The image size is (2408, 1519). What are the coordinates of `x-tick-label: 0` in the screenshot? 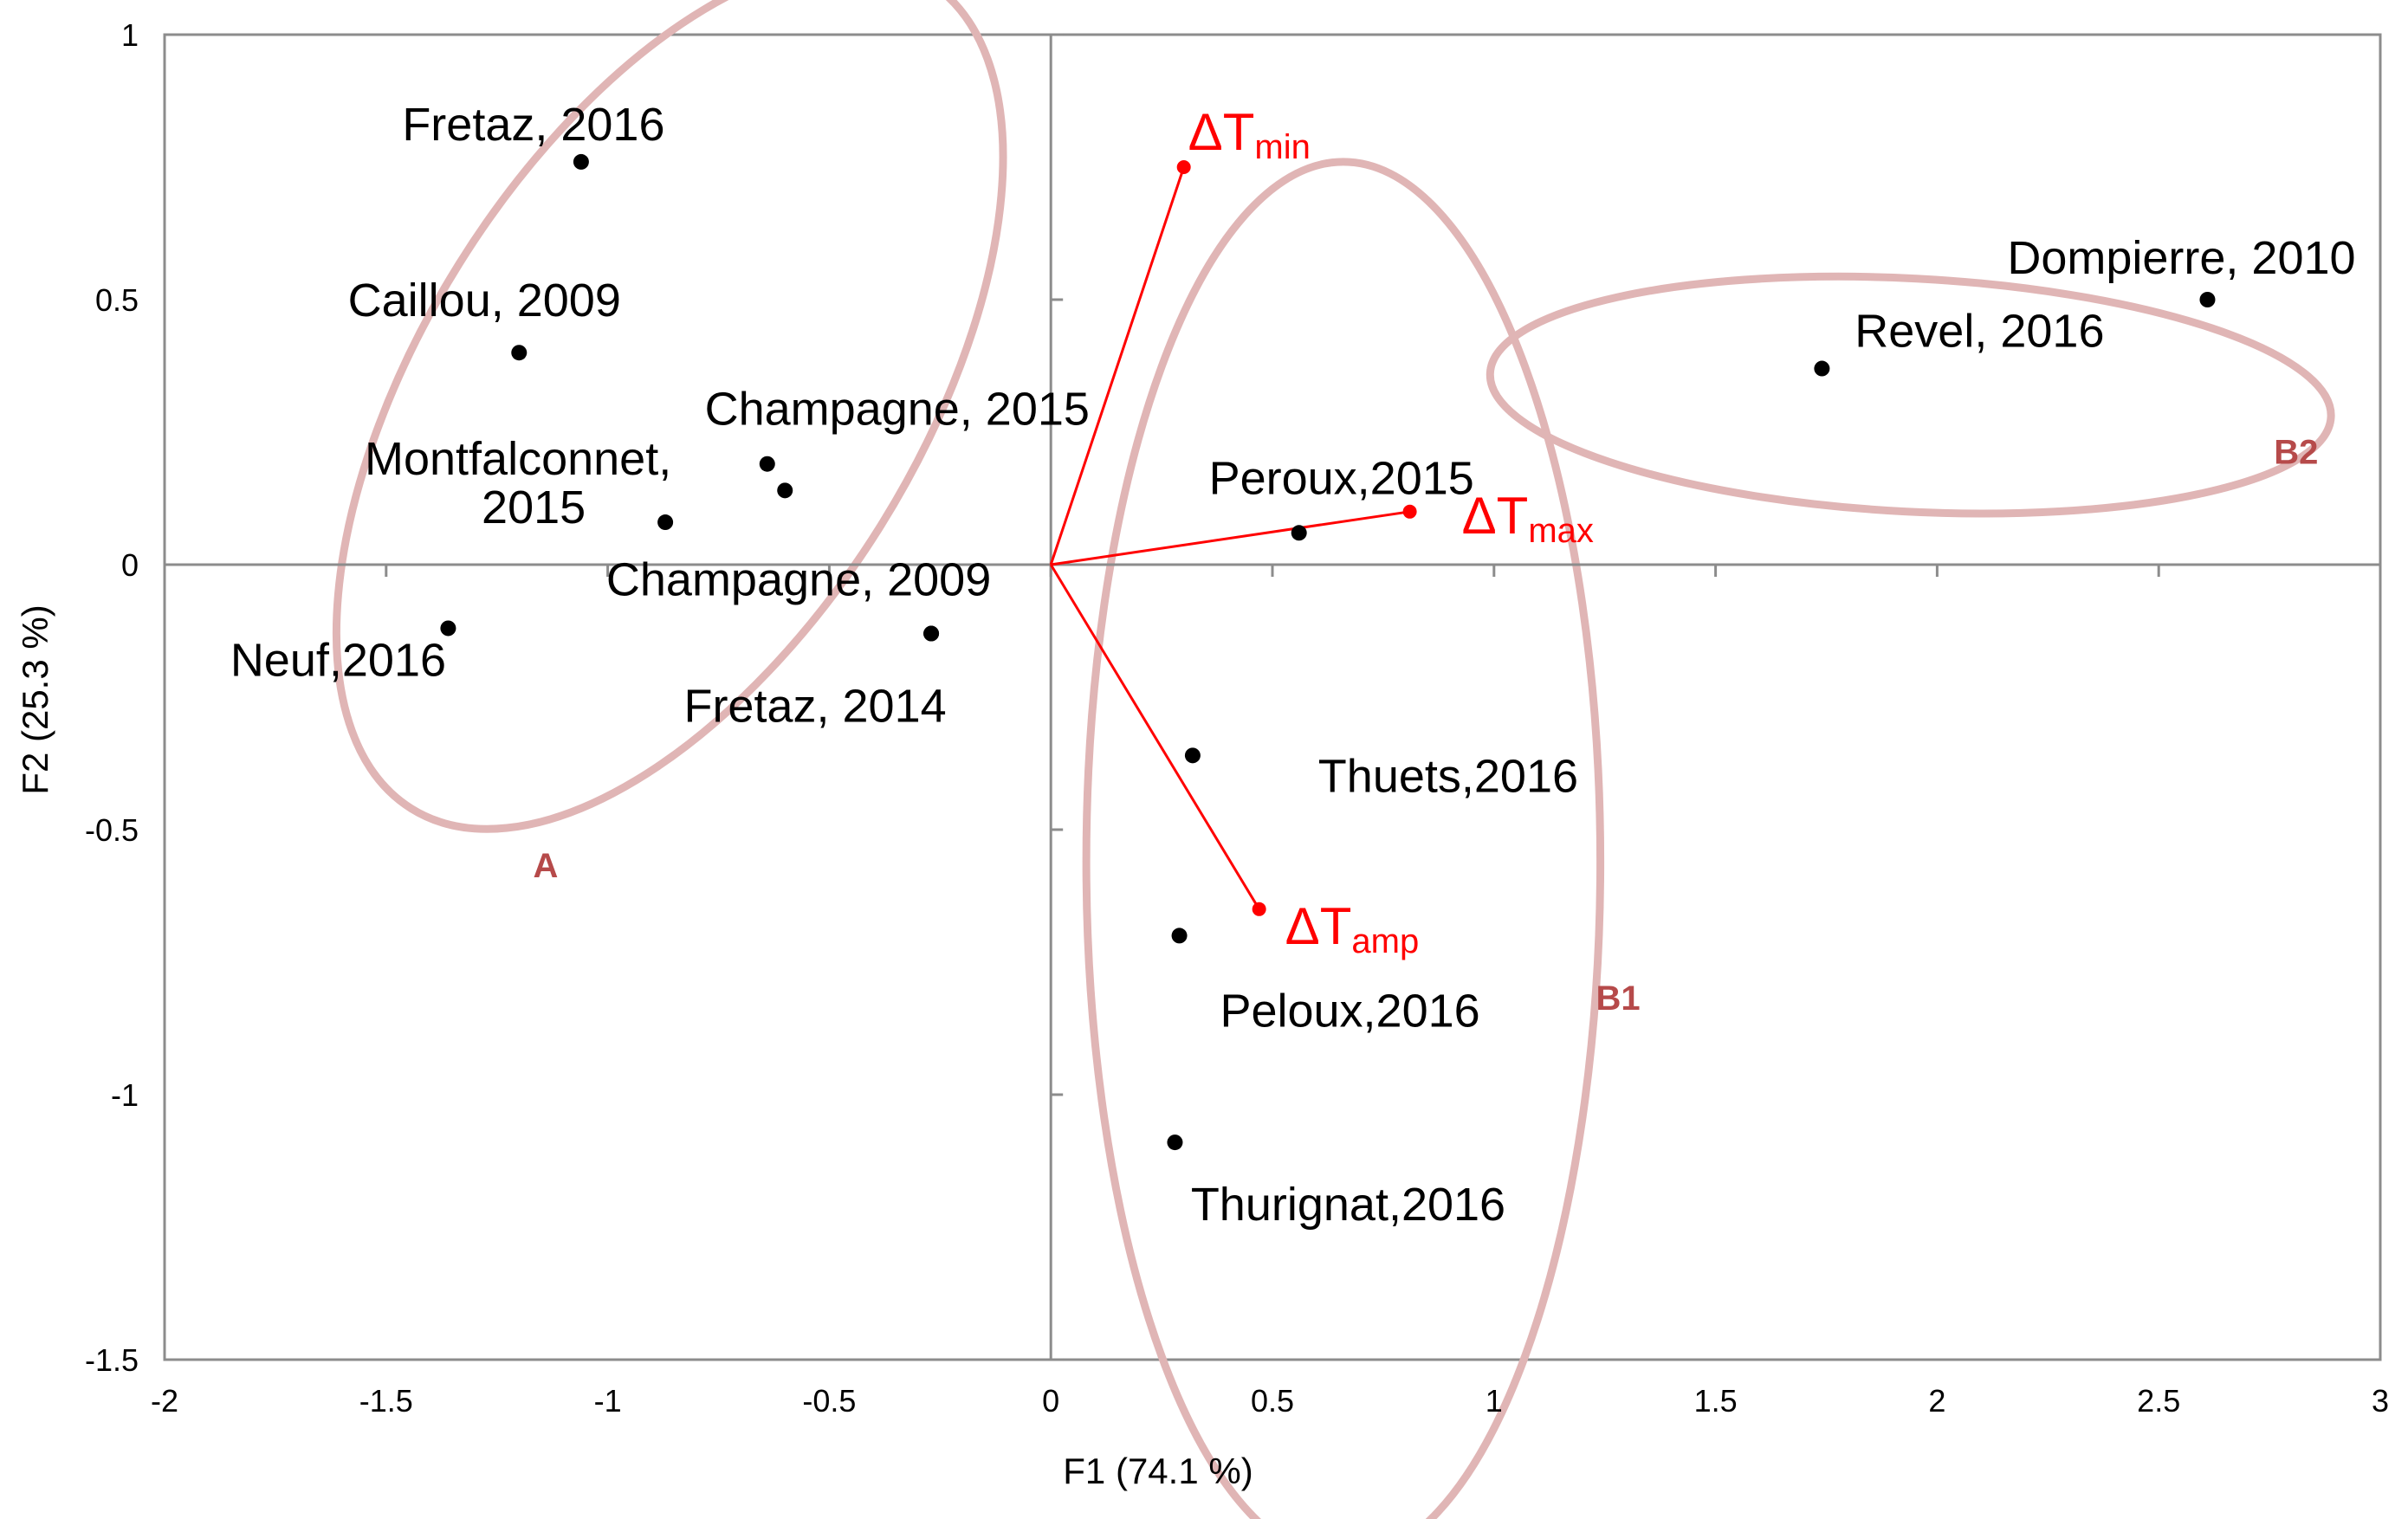 It's located at (1050, 1401).